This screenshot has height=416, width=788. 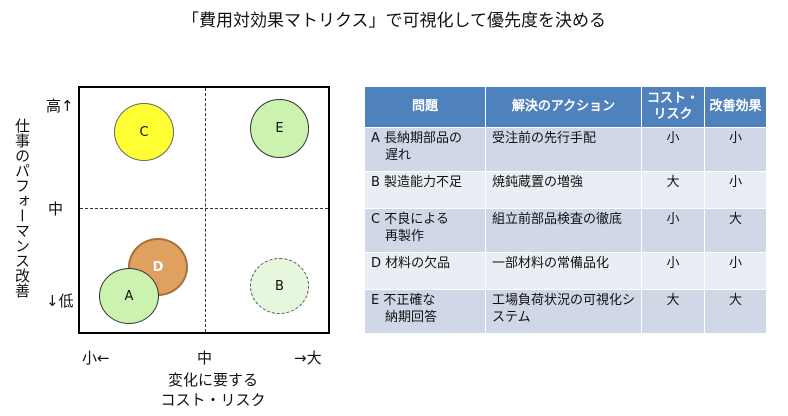 I want to click on circle-a: A, so click(x=129, y=296).